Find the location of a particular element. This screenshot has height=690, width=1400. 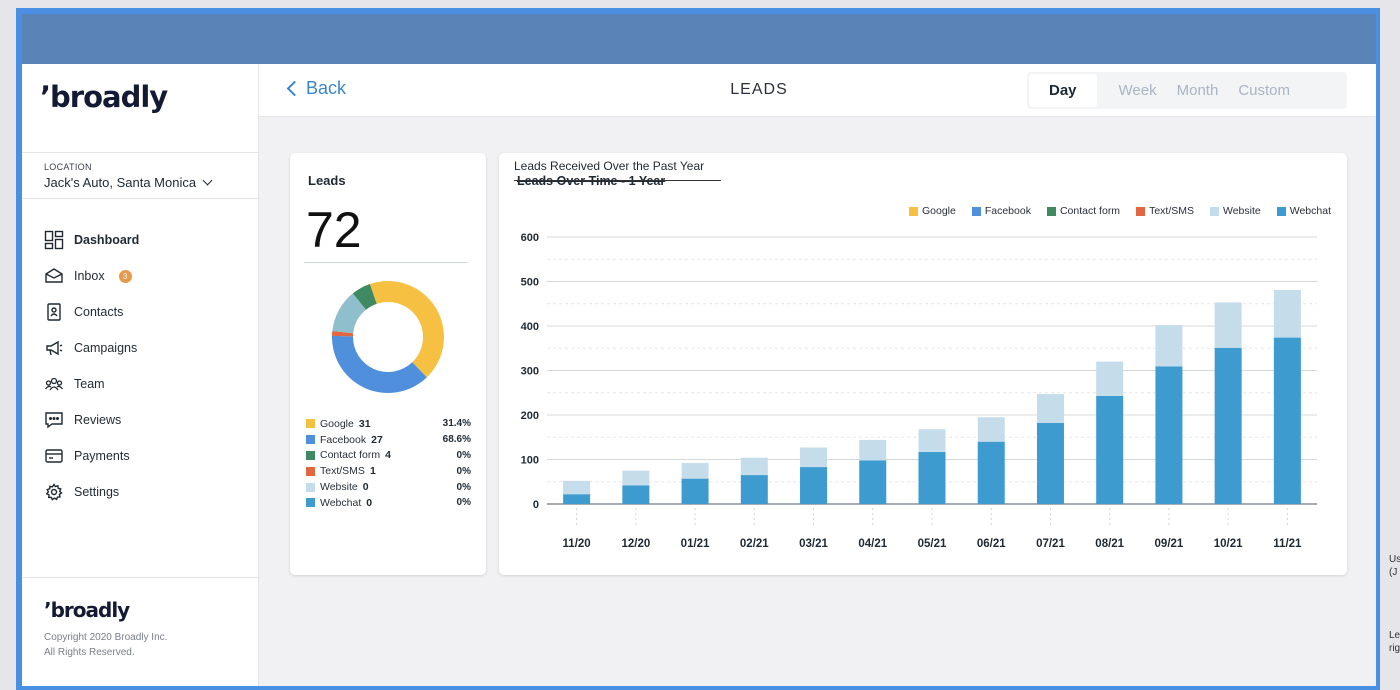

chart-subtitle: Leads Received Over the Past Year is located at coordinates (609, 166).